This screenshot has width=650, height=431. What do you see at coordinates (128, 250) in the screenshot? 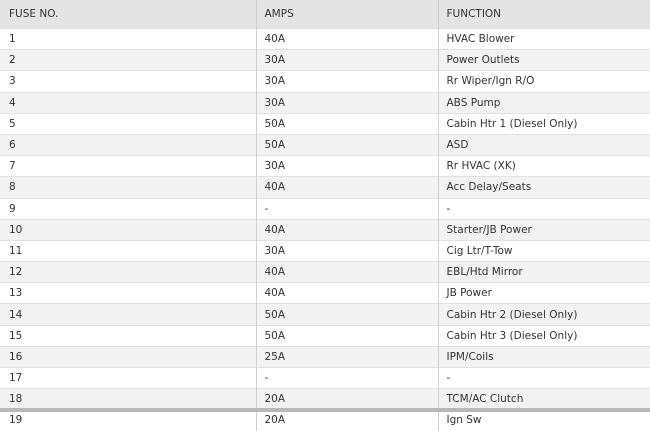
I see `table-cell: 11` at bounding box center [128, 250].